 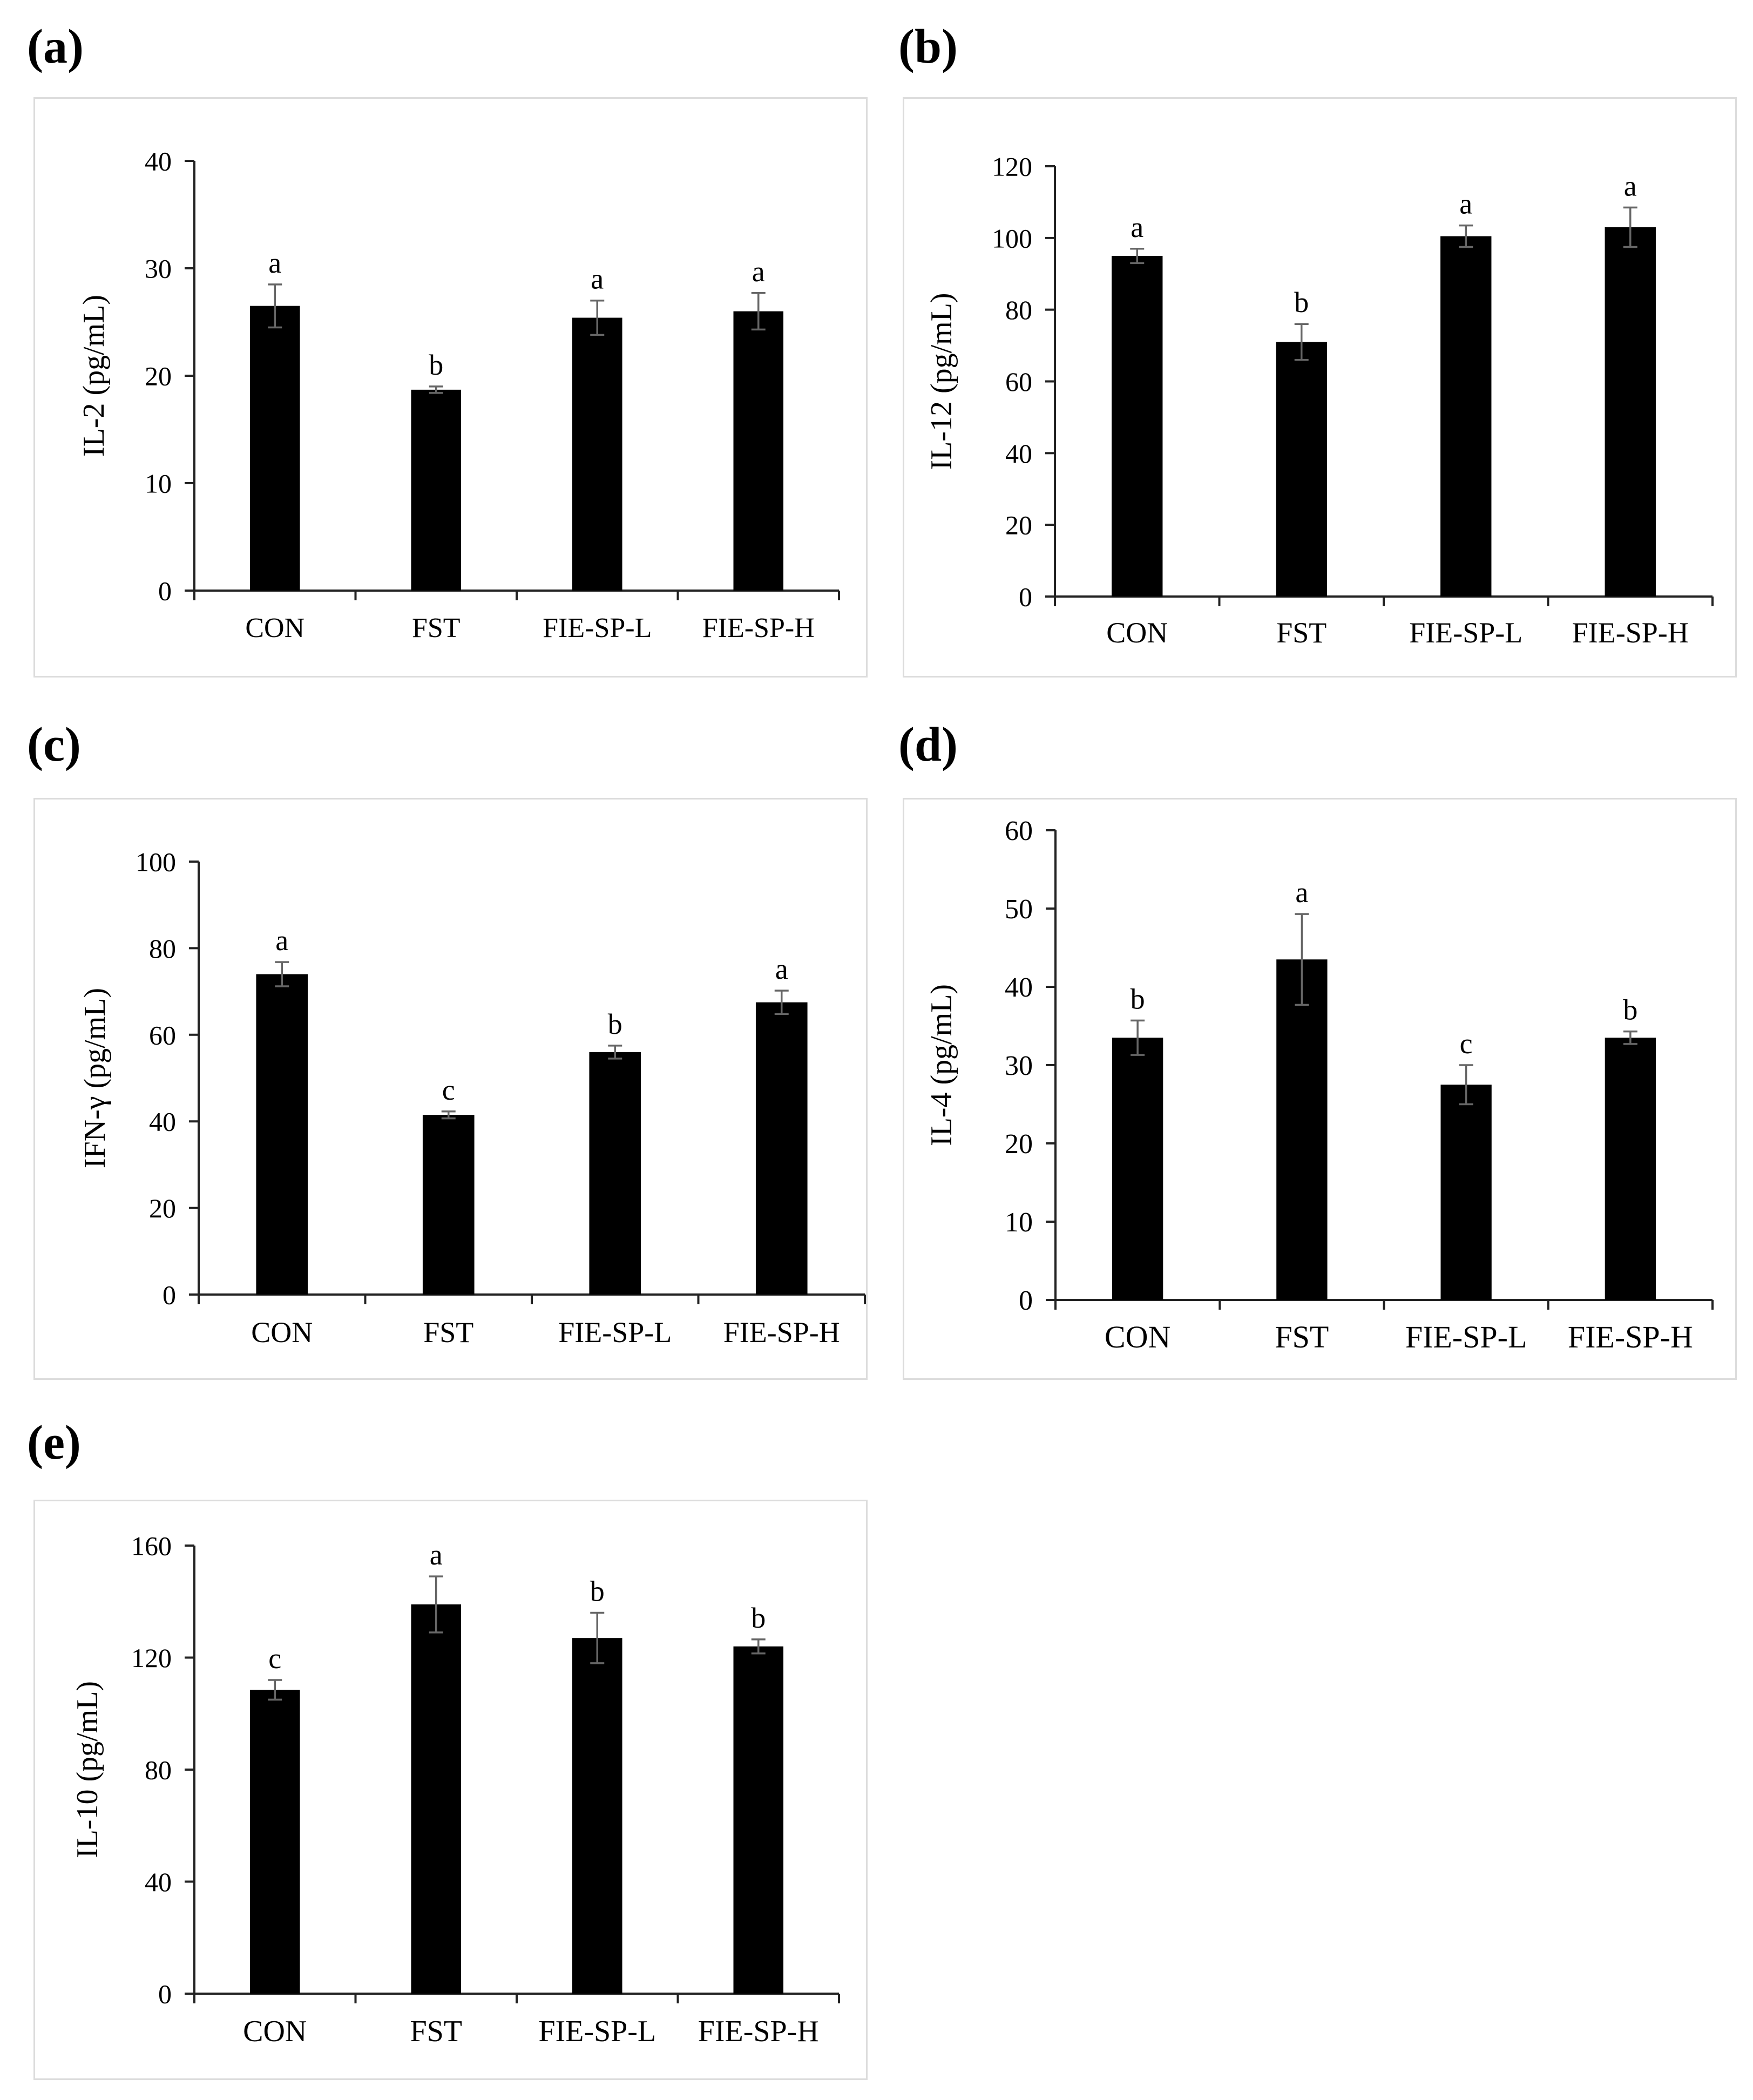 What do you see at coordinates (54, 1442) in the screenshot?
I see `panel-label-e: (e)` at bounding box center [54, 1442].